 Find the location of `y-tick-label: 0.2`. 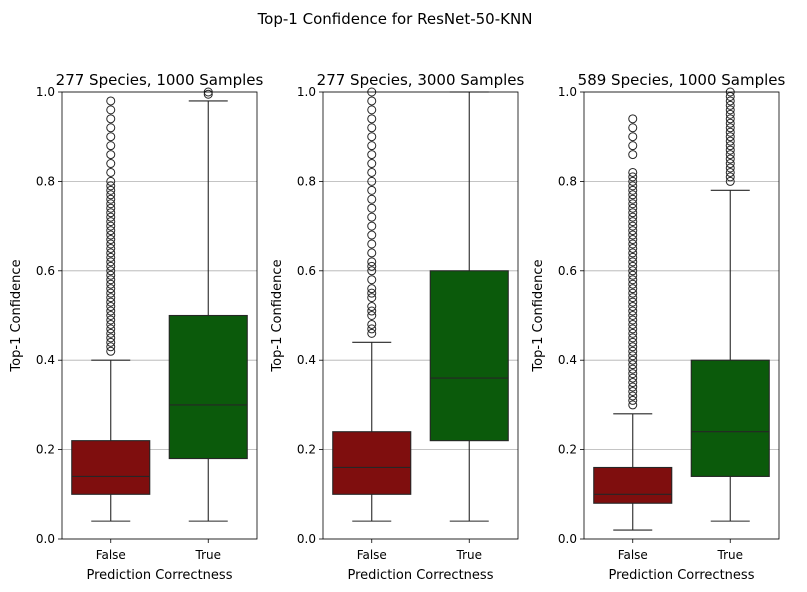

y-tick-label: 0.2 is located at coordinates (306, 450).